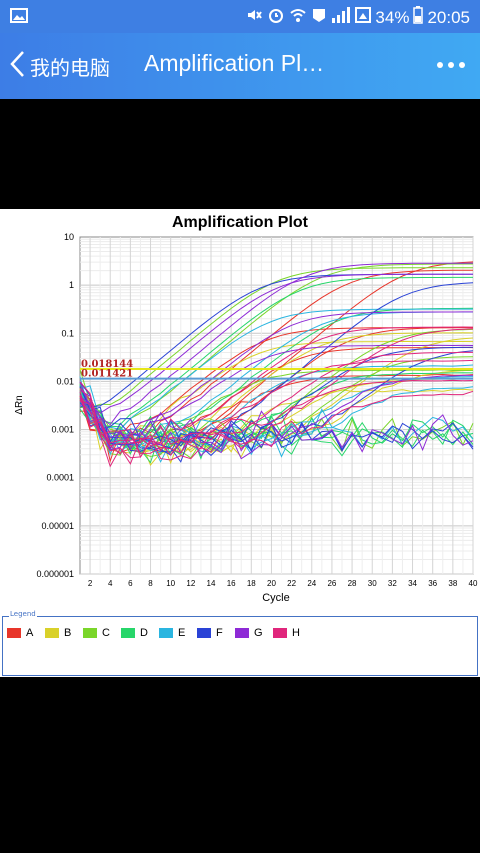 Image resolution: width=480 pixels, height=853 pixels. Describe the element at coordinates (452, 69) in the screenshot. I see `more-dots-icon` at that location.